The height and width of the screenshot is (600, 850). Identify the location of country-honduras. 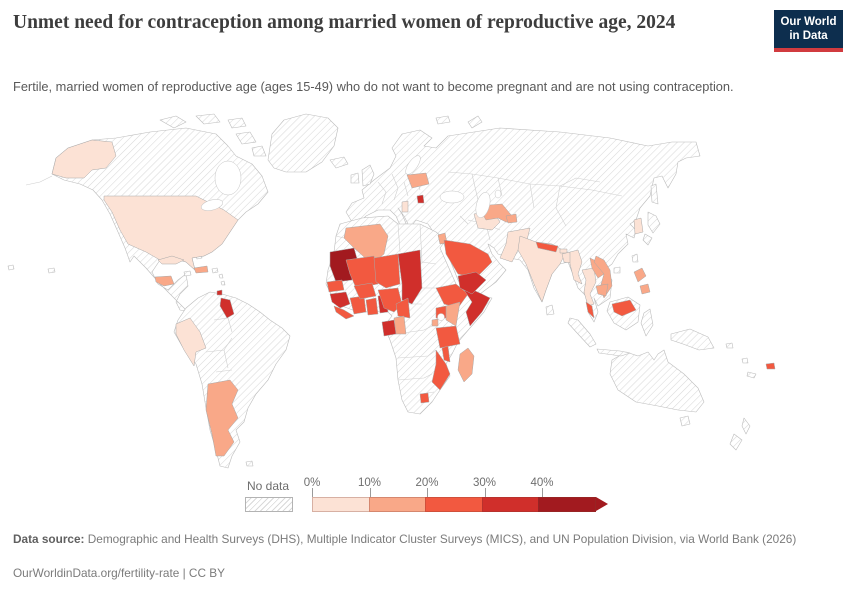
(164, 281).